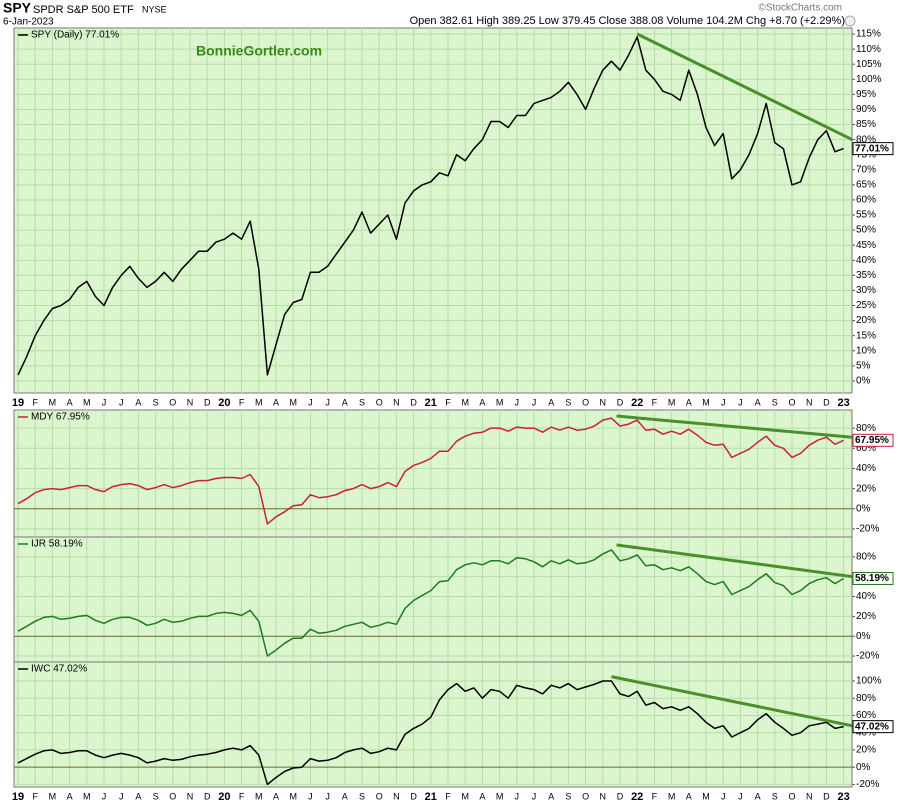 This screenshot has width=900, height=811. What do you see at coordinates (800, 8) in the screenshot?
I see `source: ©StockCharts.com` at bounding box center [800, 8].